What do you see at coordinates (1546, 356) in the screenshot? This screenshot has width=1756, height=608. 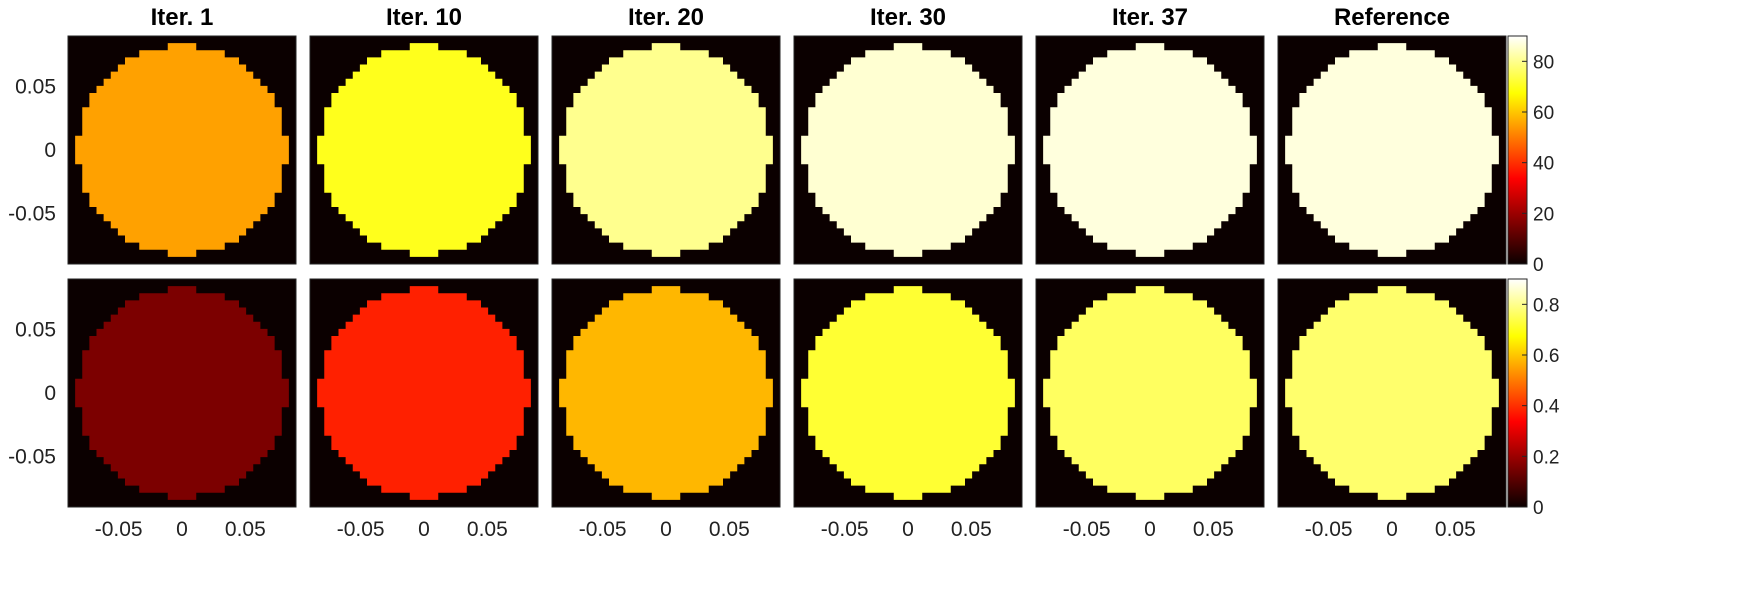 I see `colorbar-tick-label: 0.6` at bounding box center [1546, 356].